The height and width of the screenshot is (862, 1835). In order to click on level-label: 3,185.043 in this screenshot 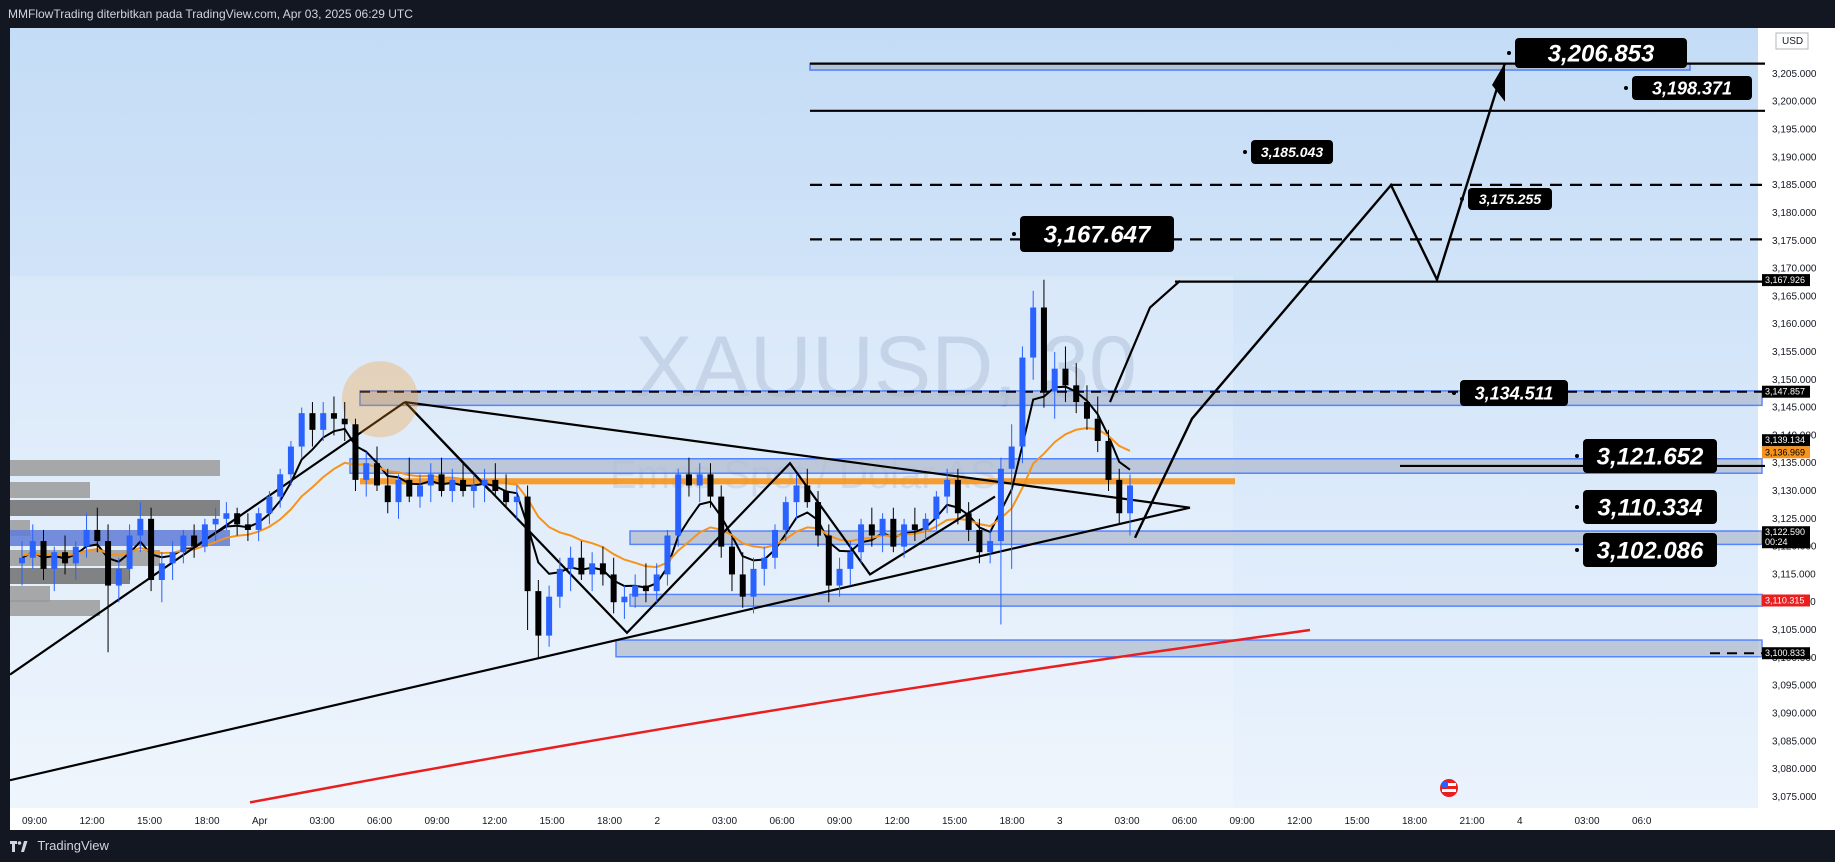, I will do `click(1292, 152)`.